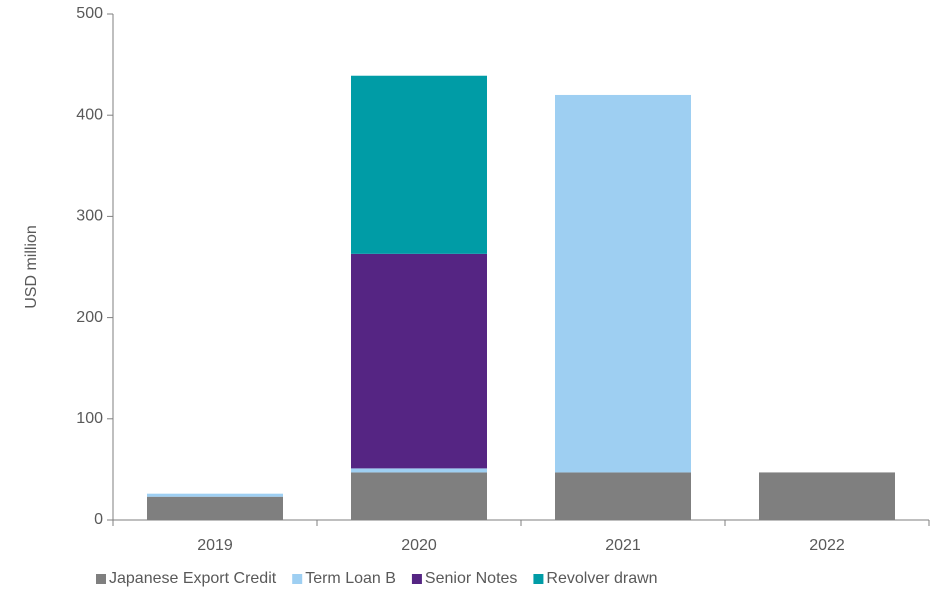  What do you see at coordinates (471, 578) in the screenshot?
I see `legend-label: Senior Notes` at bounding box center [471, 578].